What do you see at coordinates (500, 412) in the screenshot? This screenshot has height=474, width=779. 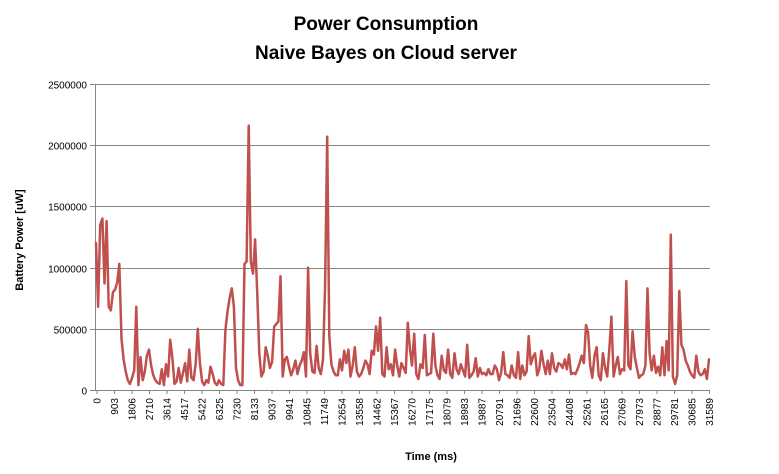 I see `x-tick-label: 20791` at bounding box center [500, 412].